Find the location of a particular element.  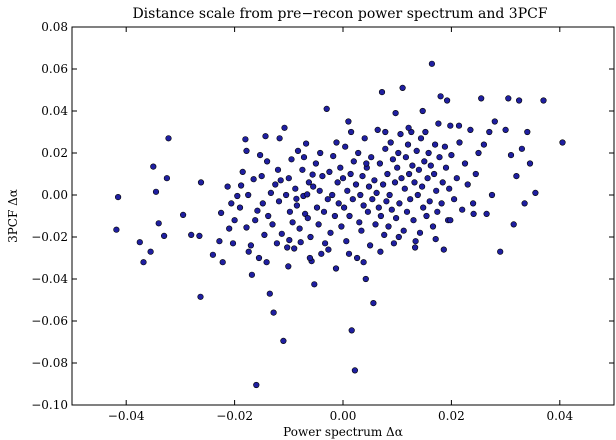

y-tick-label: −0.04 is located at coordinates (49, 279).